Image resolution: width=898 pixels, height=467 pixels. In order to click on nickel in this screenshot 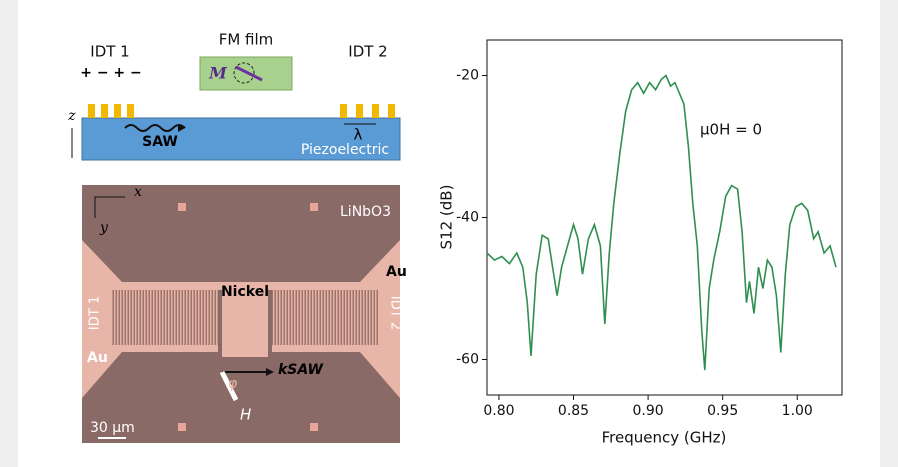, I will do `click(245, 319)`.